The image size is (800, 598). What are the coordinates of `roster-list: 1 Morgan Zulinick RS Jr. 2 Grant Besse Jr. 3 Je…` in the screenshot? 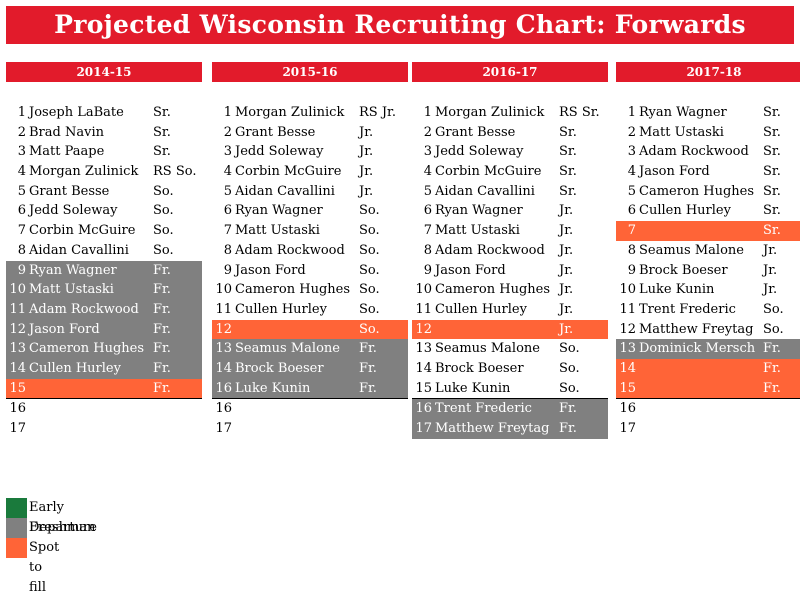 It's located at (310, 271).